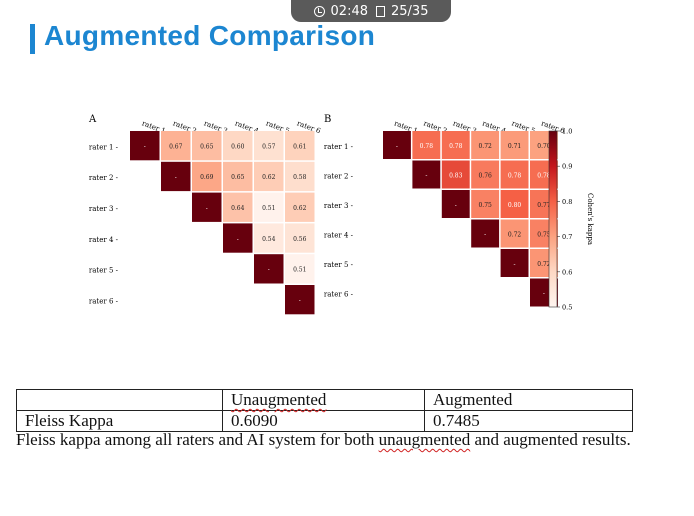 The width and height of the screenshot is (694, 516). Describe the element at coordinates (544, 146) in the screenshot. I see `cell-value-label: 0.70` at that location.